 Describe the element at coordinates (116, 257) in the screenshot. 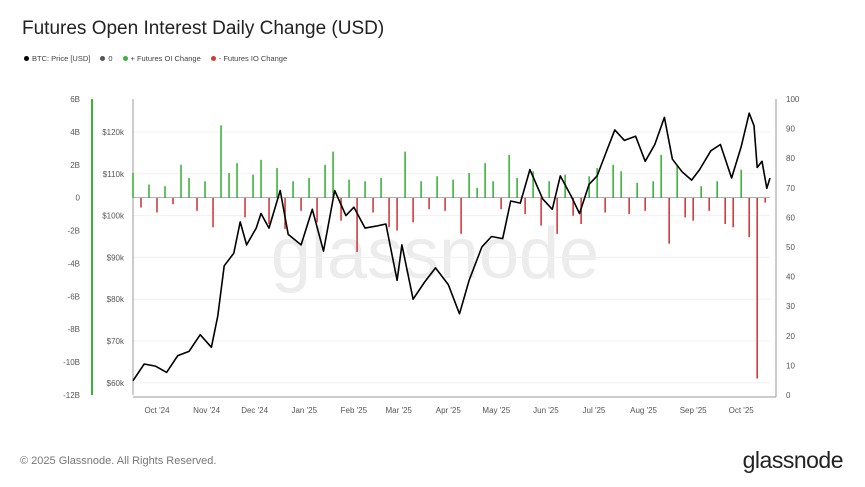

I see `y-price-tick: $90k` at that location.